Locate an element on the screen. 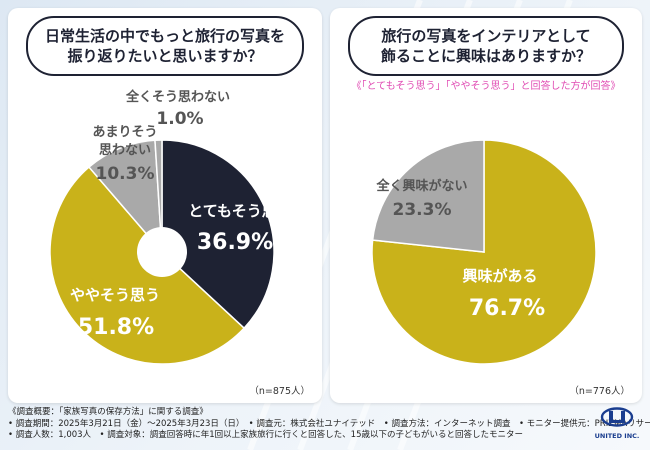 The image size is (650, 450). pie-slice-very-much is located at coordinates (218, 234).